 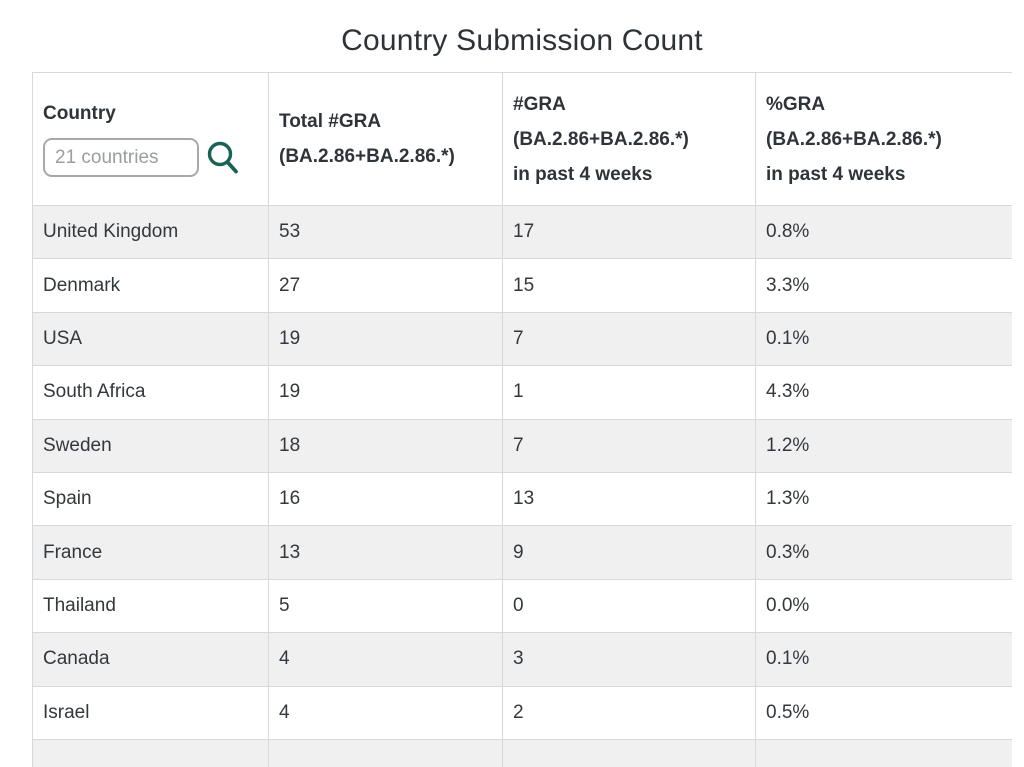 What do you see at coordinates (629, 606) in the screenshot?
I see `cell-past4: 0` at bounding box center [629, 606].